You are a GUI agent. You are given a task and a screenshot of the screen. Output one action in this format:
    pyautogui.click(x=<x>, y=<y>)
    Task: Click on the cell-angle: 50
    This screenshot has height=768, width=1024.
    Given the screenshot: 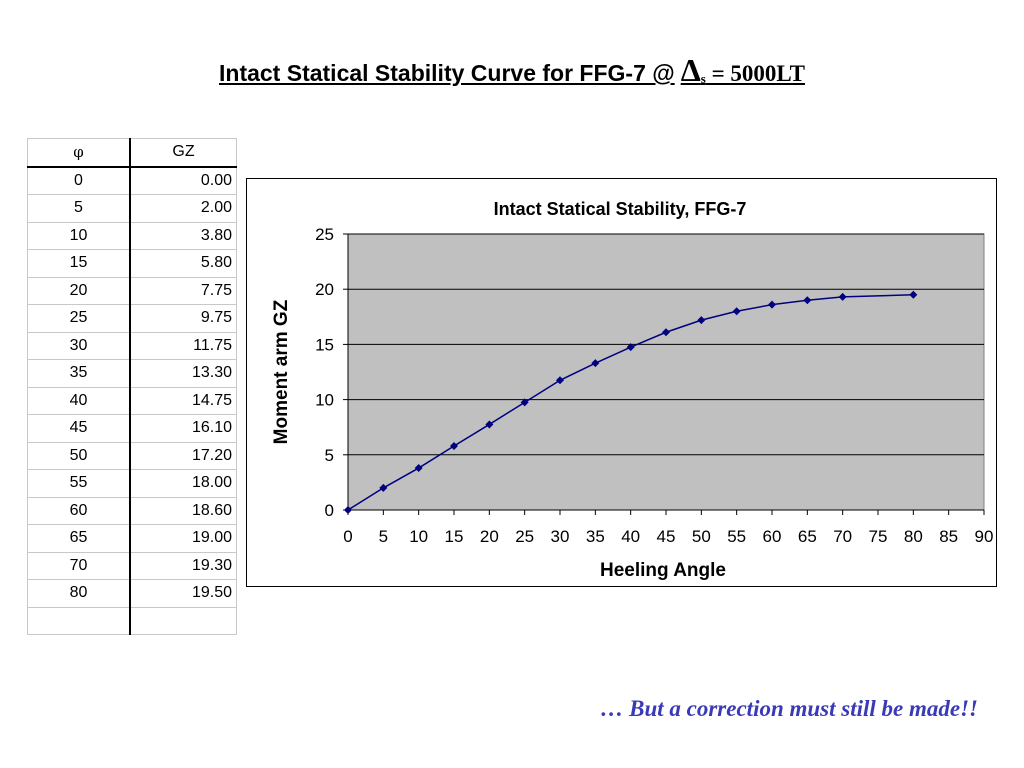 What is the action you would take?
    pyautogui.click(x=79, y=455)
    